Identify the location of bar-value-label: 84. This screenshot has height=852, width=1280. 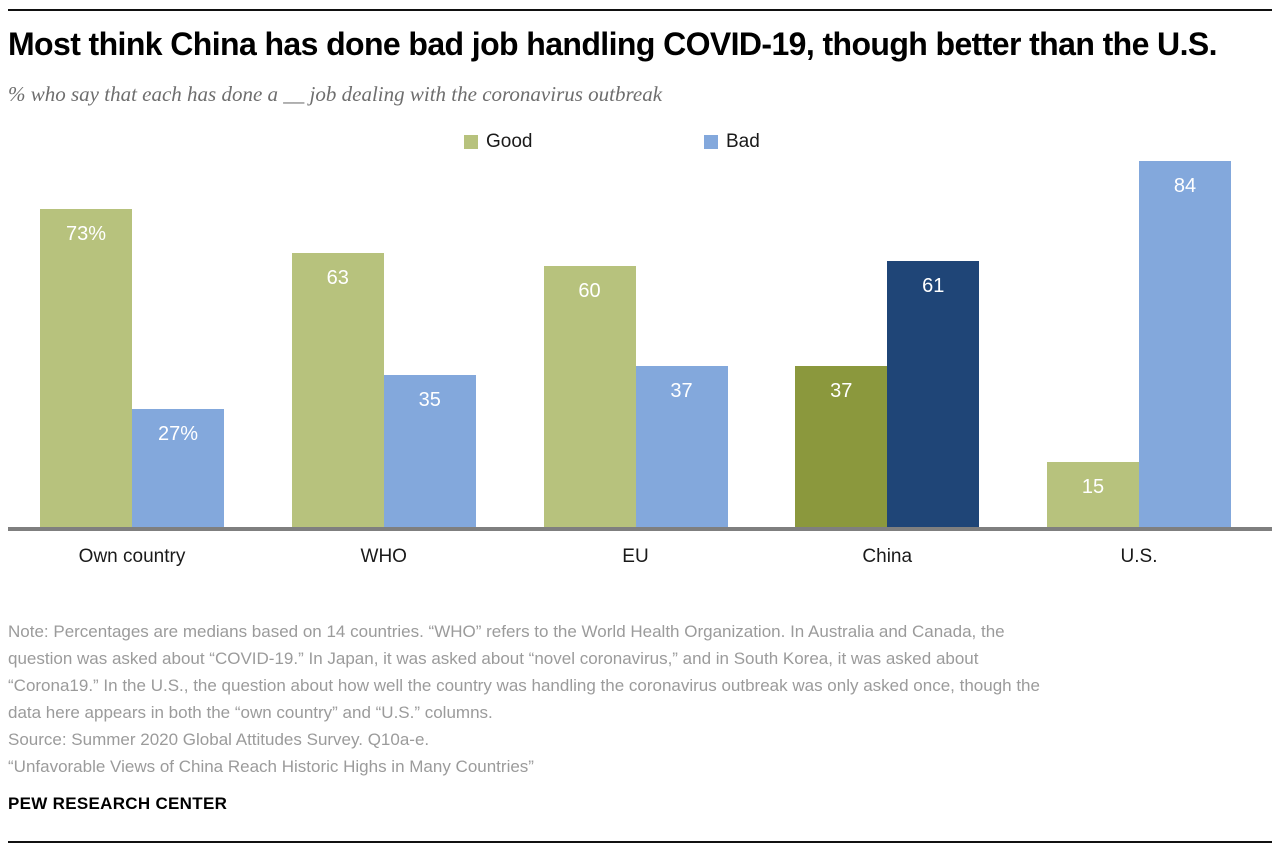
(1185, 186).